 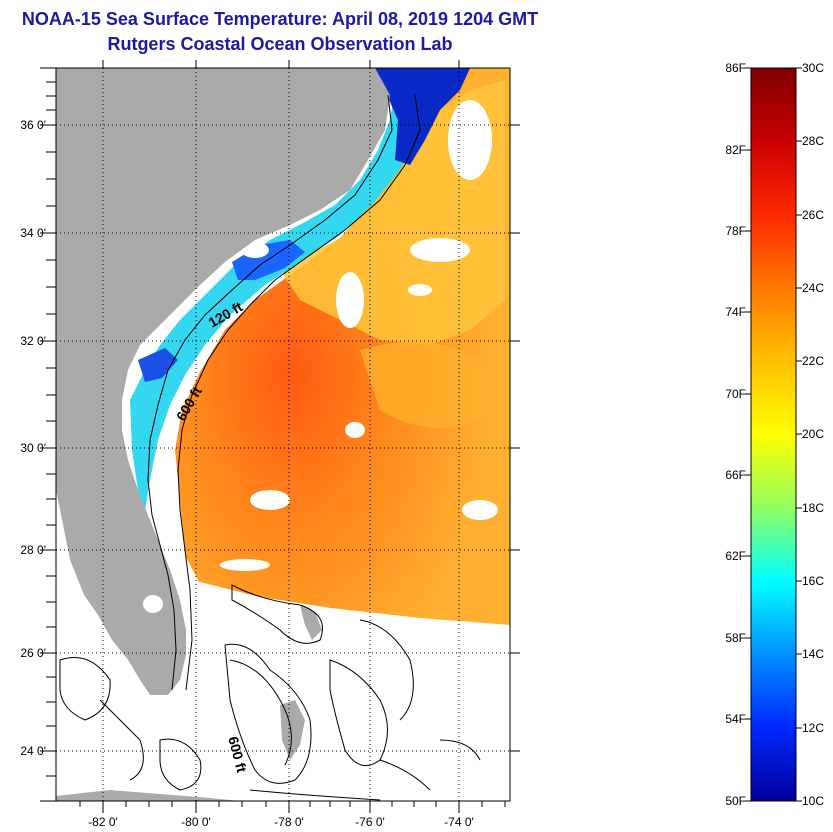 I want to click on cb-label-30c: 30C, so click(x=813, y=68).